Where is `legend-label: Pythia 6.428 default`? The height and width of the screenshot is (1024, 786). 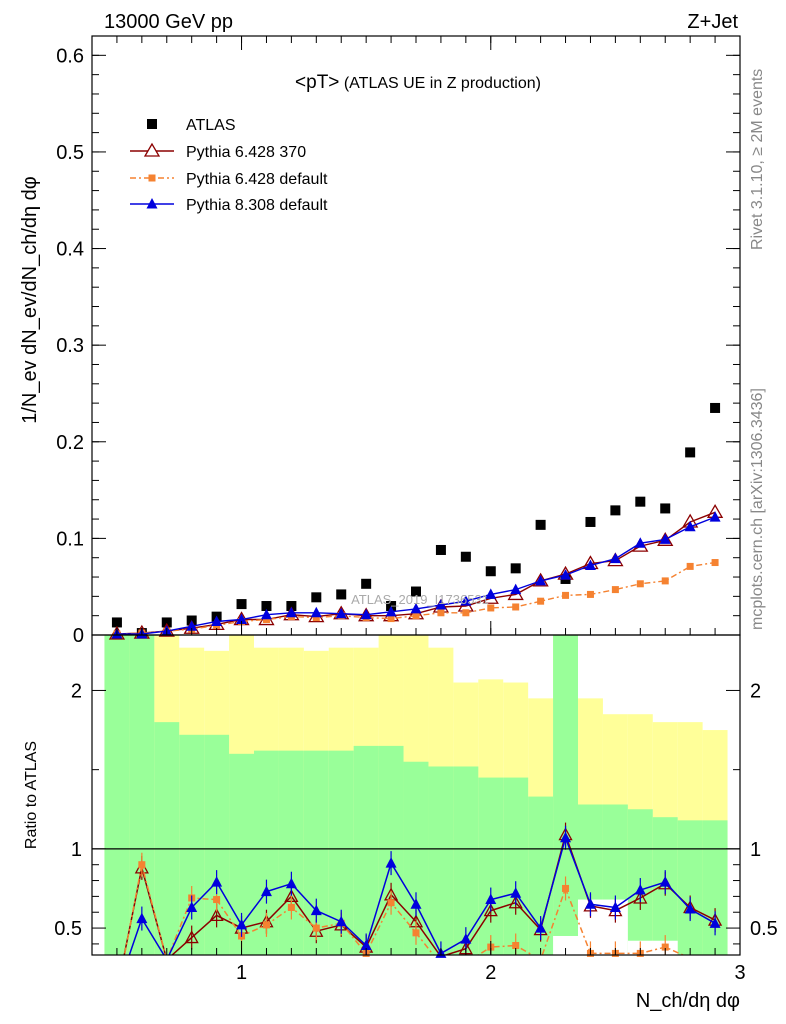 legend-label: Pythia 6.428 default is located at coordinates (257, 179).